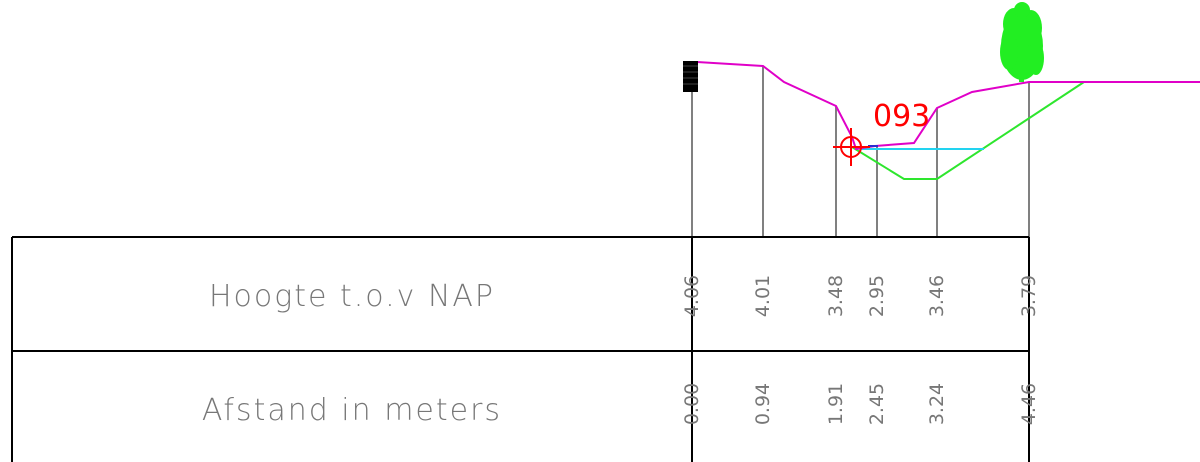 The height and width of the screenshot is (462, 1200). Describe the element at coordinates (836, 296) in the screenshot. I see `height-value: 3.48` at that location.